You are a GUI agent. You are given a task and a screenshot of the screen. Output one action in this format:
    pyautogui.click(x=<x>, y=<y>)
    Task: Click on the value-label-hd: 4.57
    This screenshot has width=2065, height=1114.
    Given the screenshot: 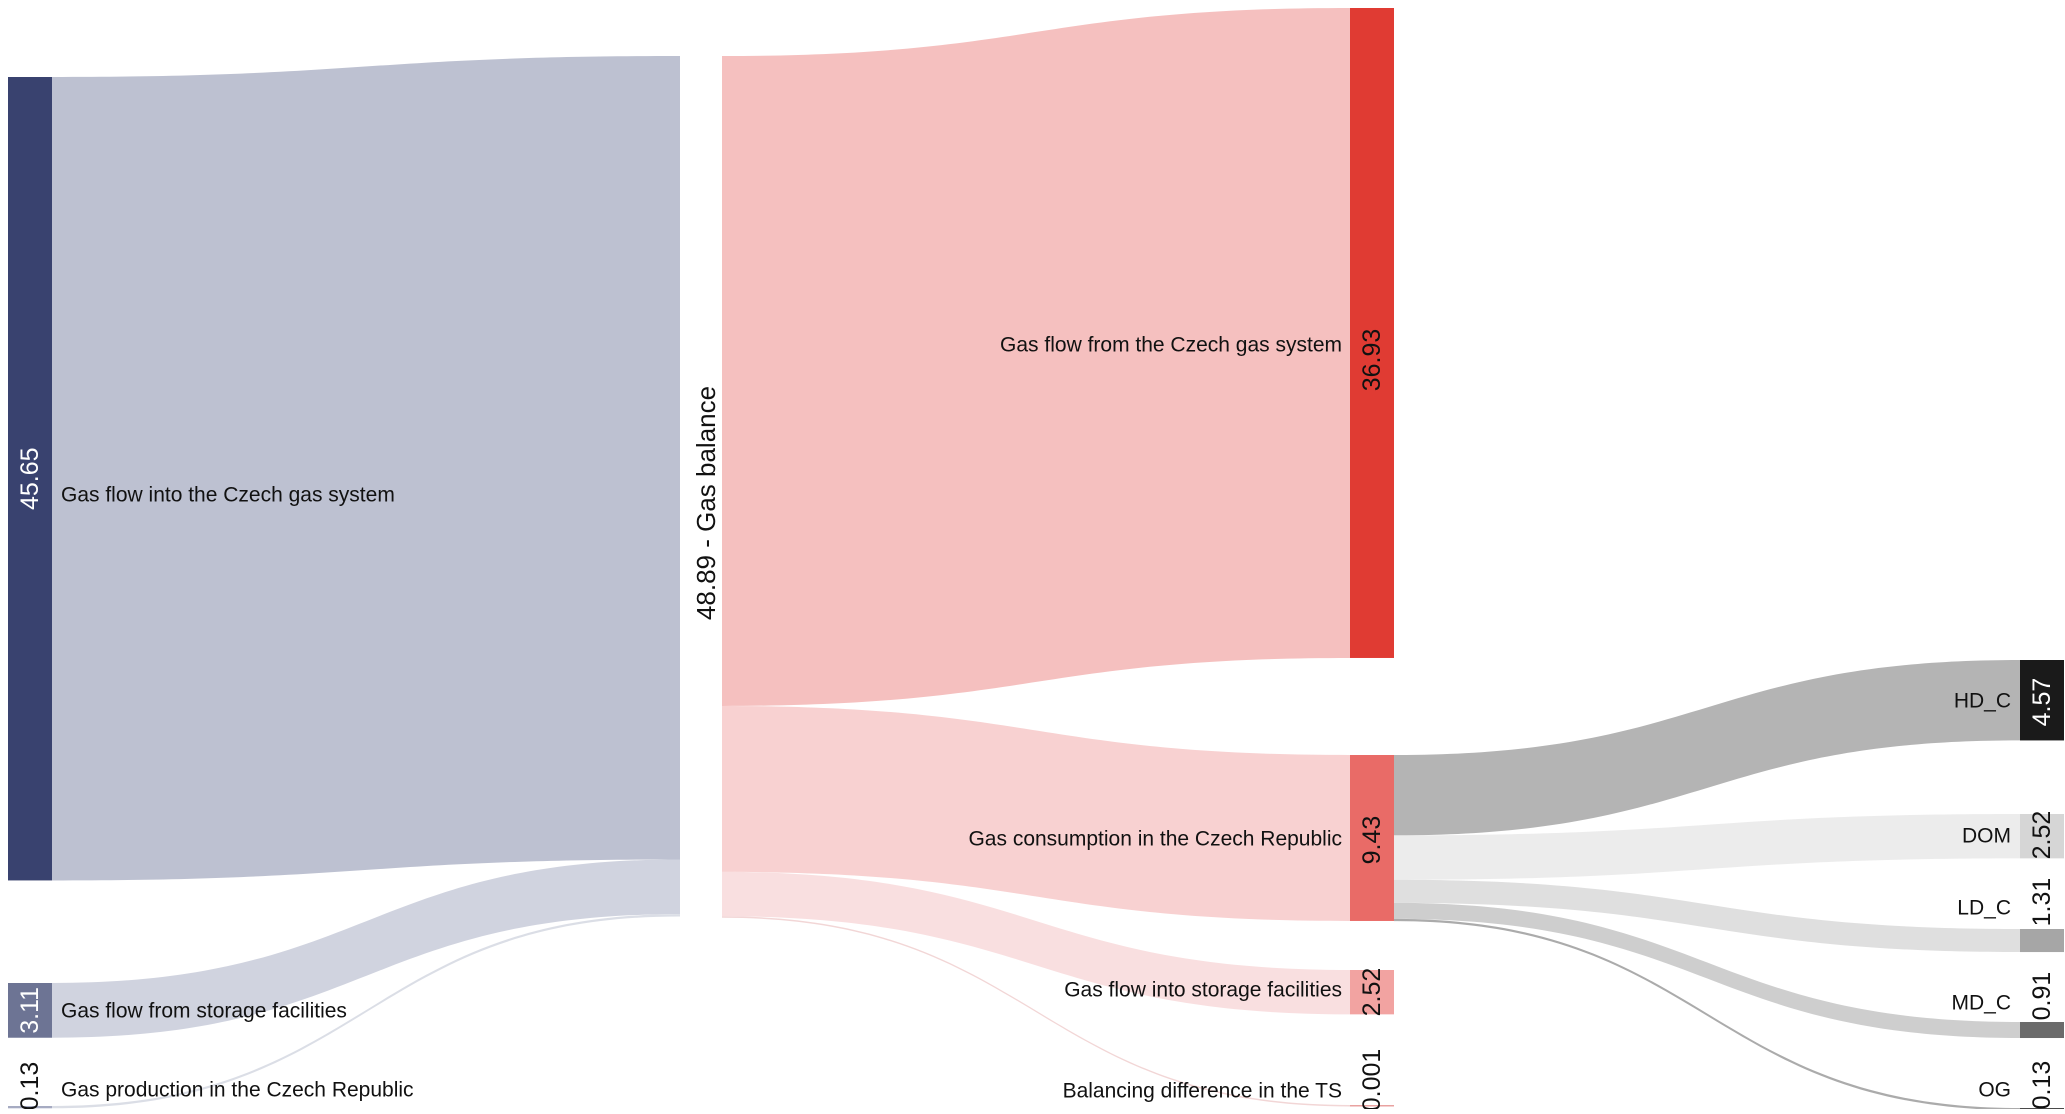 What is the action you would take?
    pyautogui.click(x=2042, y=702)
    